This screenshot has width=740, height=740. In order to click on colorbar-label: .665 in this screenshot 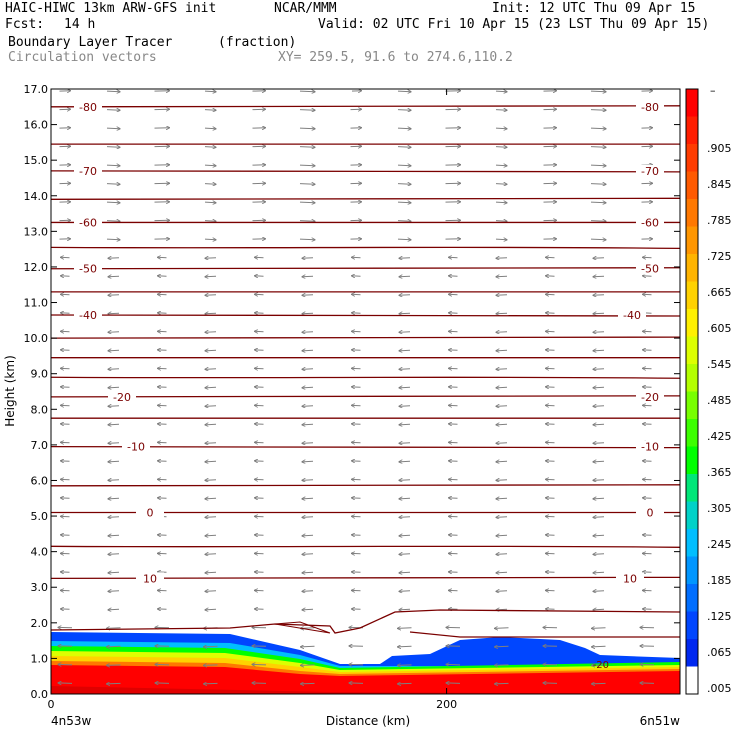, I will do `click(719, 292)`.